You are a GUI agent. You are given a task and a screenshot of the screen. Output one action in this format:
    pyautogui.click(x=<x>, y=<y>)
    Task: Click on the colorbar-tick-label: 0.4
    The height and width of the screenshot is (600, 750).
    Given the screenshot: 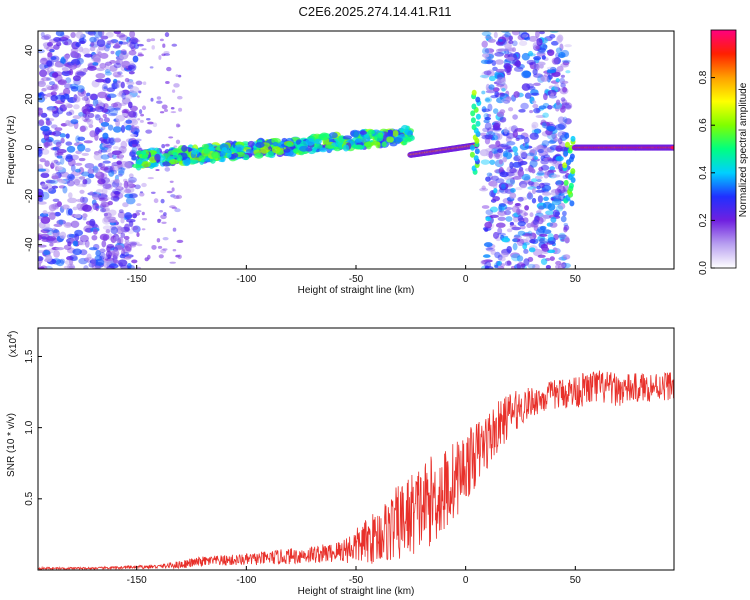 What is the action you would take?
    pyautogui.click(x=703, y=172)
    